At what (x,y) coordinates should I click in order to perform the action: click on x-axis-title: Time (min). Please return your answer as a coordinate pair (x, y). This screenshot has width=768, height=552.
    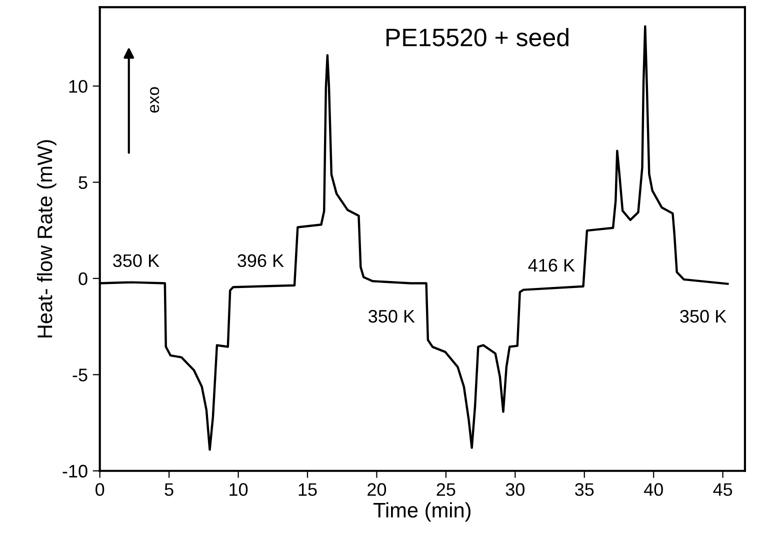
    Looking at the image, I should click on (422, 512).